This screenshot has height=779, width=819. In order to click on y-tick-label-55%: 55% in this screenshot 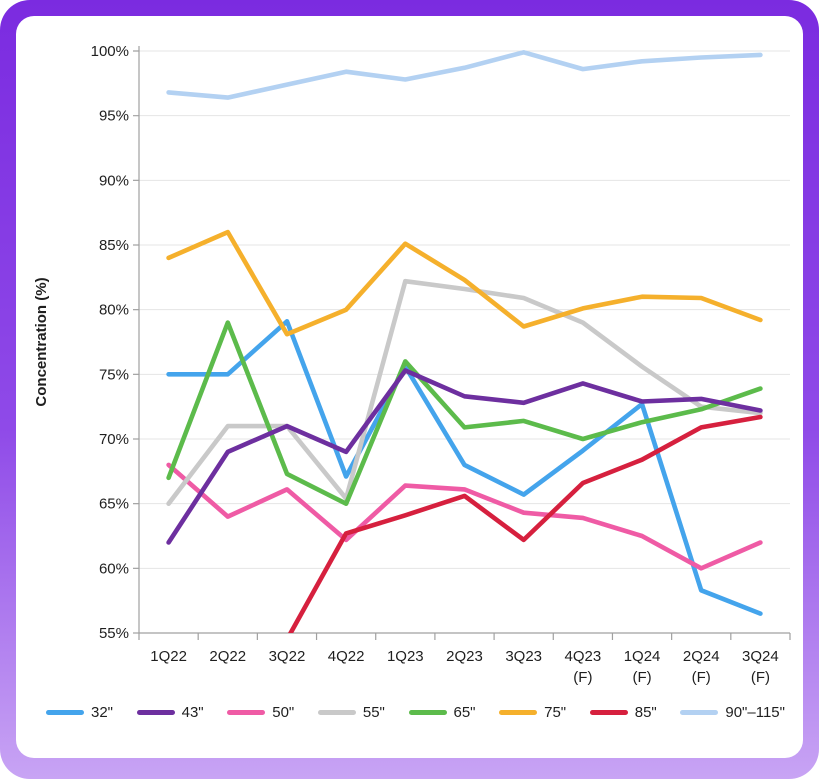, I will do `click(114, 633)`.